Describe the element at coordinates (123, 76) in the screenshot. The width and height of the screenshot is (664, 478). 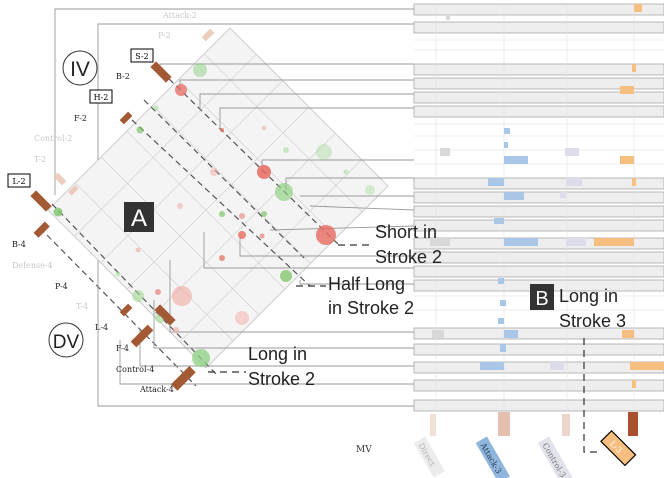
I see `label-b-2: B-2` at that location.